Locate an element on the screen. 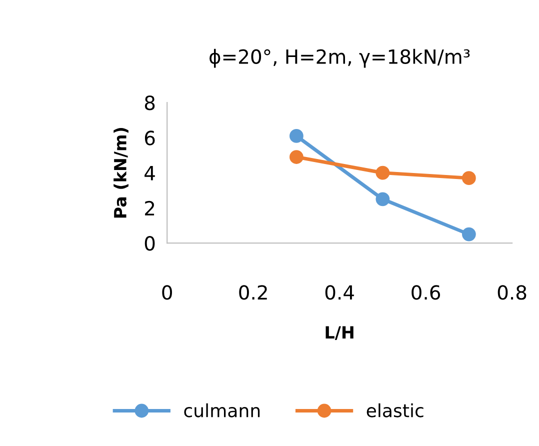 The image size is (539, 446). y-tick-label: 2 is located at coordinates (149, 208).